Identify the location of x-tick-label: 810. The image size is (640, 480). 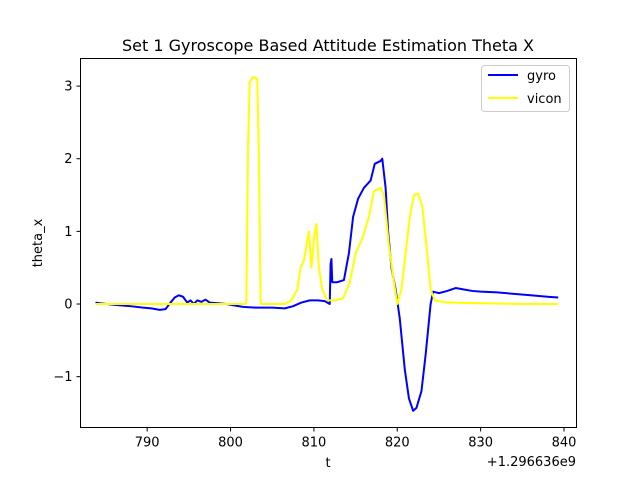
(313, 443).